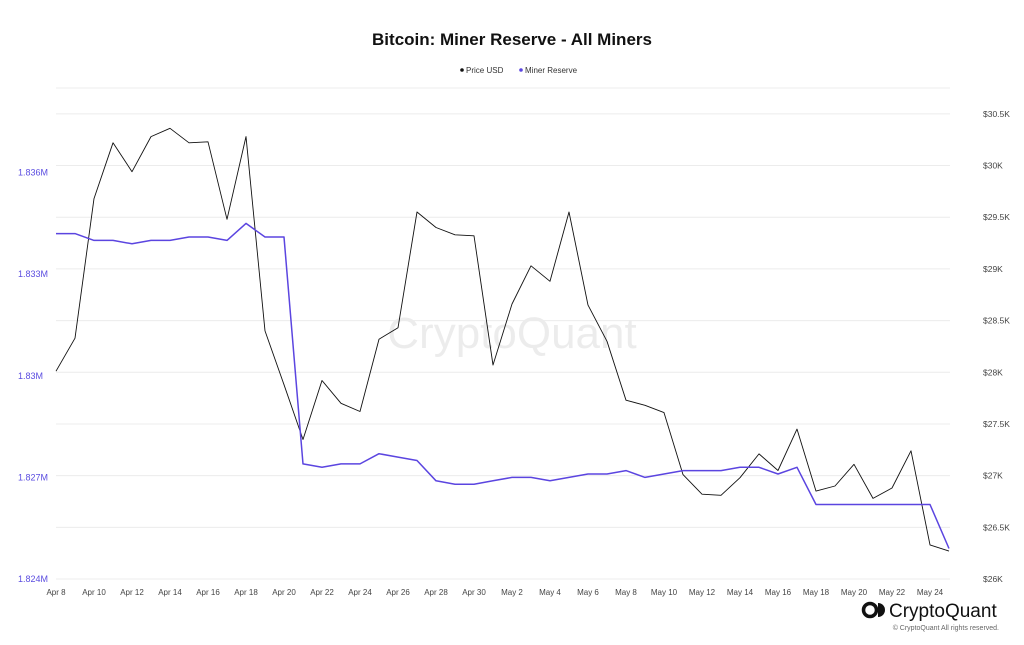  Describe the element at coordinates (873, 610) in the screenshot. I see `cryptoquant-logo-icon` at that location.